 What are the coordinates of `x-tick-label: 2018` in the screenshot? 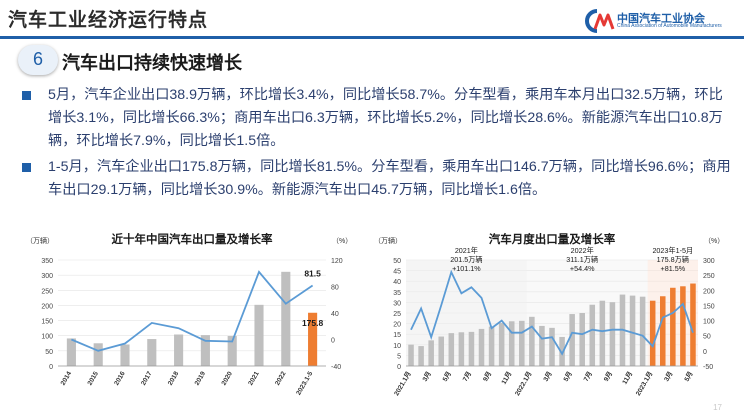 It's located at (174, 378).